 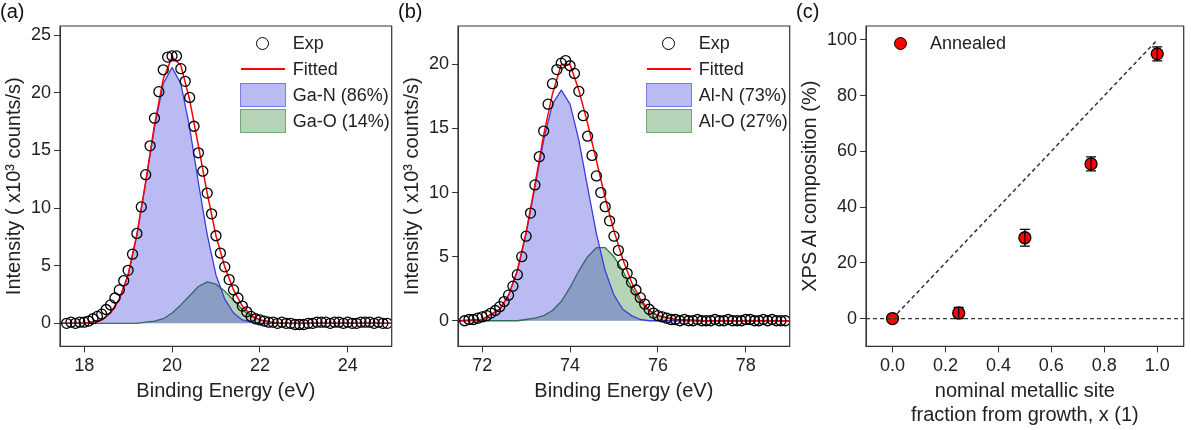 I want to click on x-tick-label: 18, so click(x=84, y=365).